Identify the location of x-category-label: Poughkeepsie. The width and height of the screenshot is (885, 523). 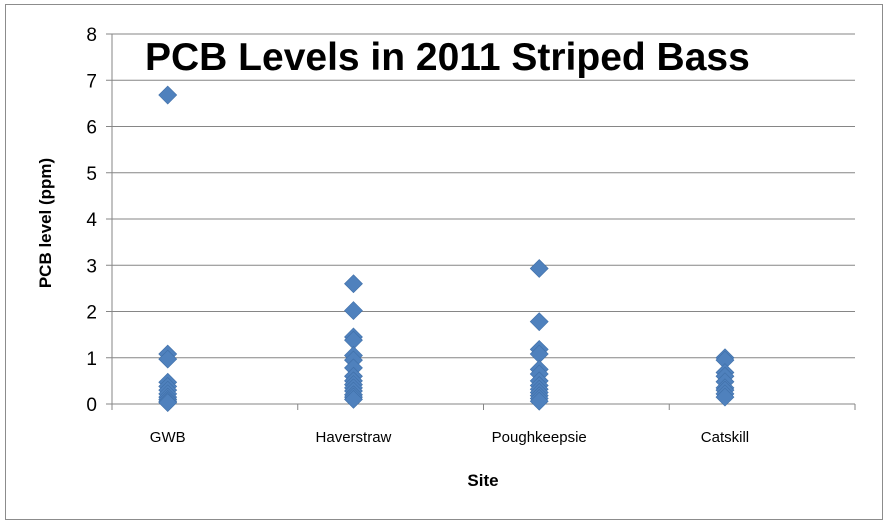
(539, 437).